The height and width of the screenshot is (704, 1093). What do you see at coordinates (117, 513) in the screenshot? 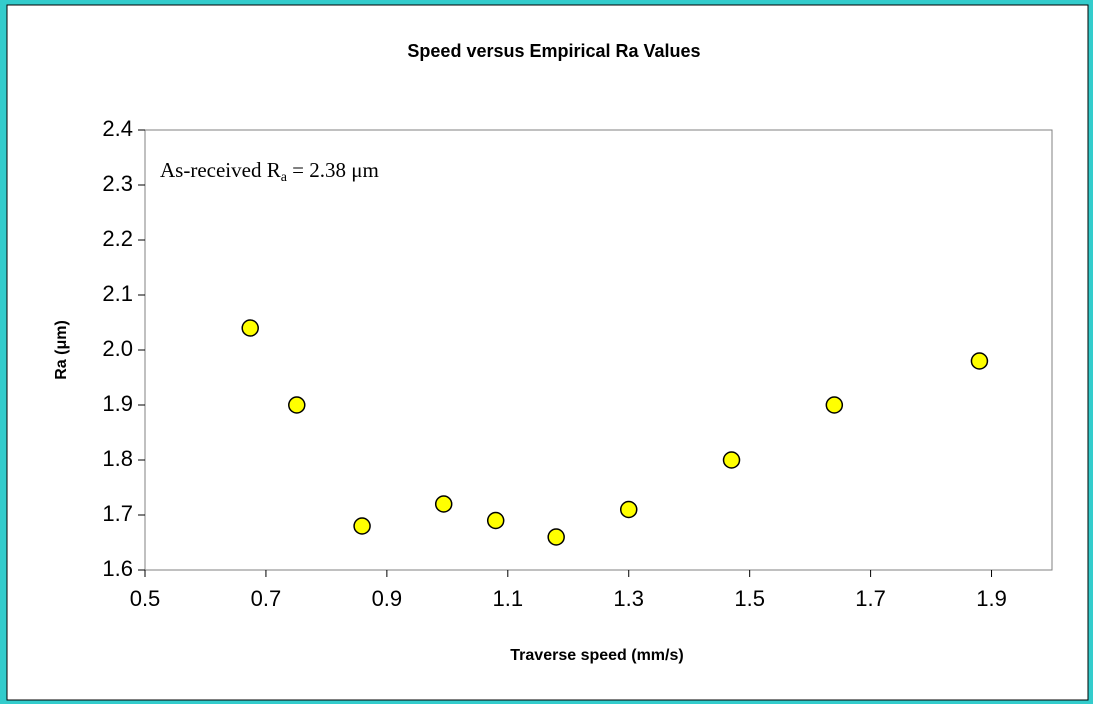
I see `y-tick-label: 1.7` at bounding box center [117, 513].